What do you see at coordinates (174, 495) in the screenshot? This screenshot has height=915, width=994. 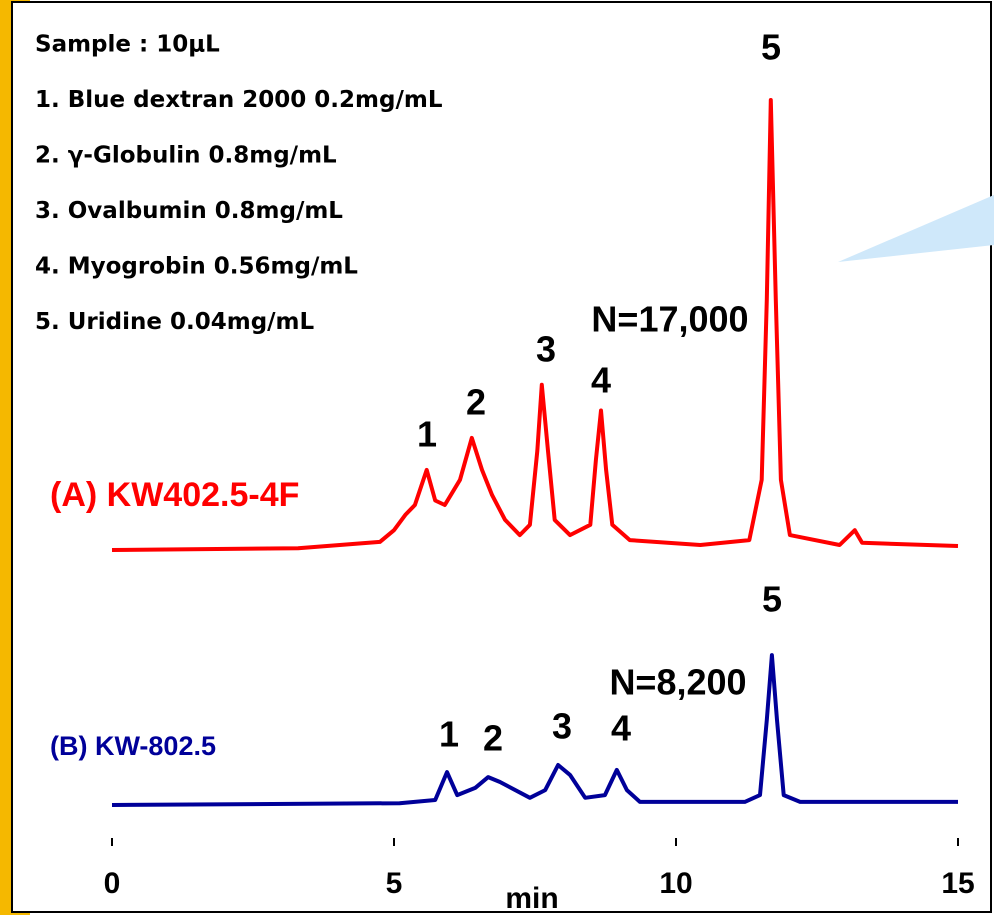 I see `legend-label: (A) KW402.5-4F` at bounding box center [174, 495].